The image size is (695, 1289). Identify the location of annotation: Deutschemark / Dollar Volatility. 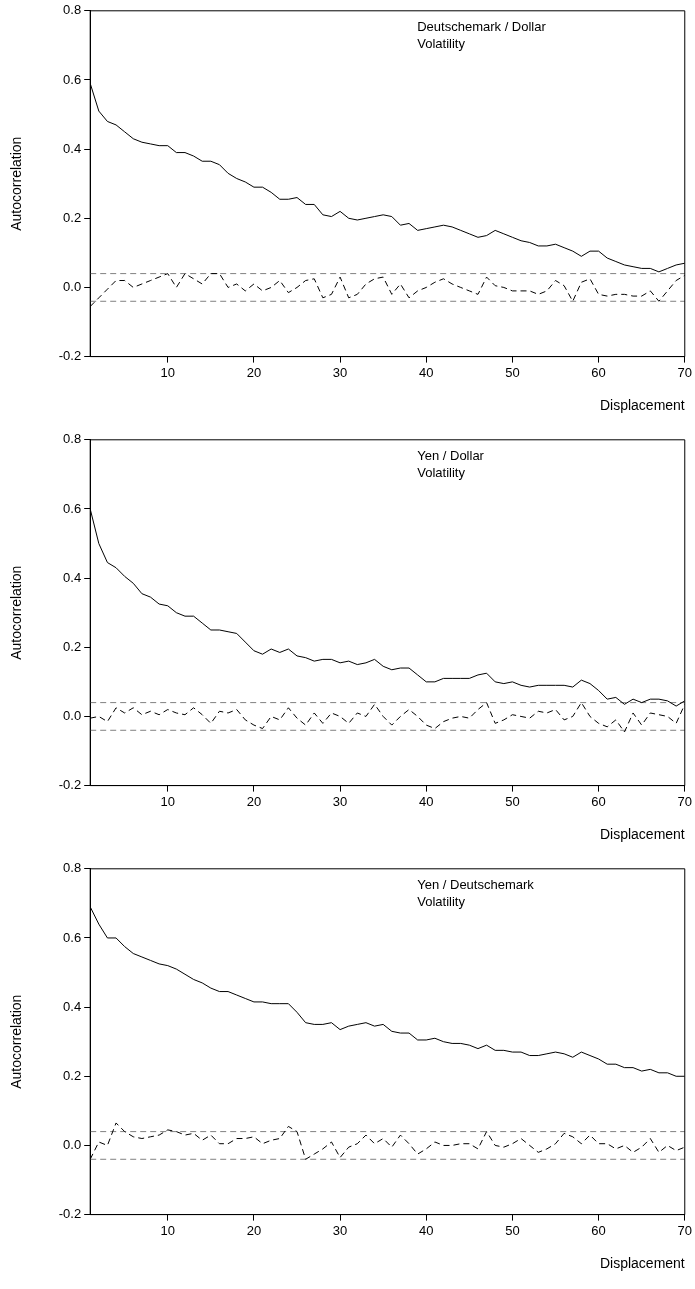
(482, 34).